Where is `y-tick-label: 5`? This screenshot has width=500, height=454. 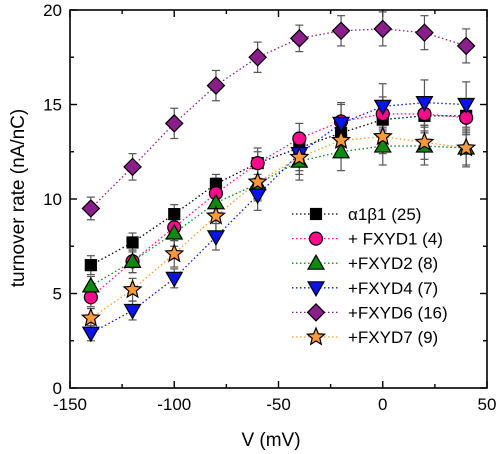 y-tick-label: 5 is located at coordinates (57, 294).